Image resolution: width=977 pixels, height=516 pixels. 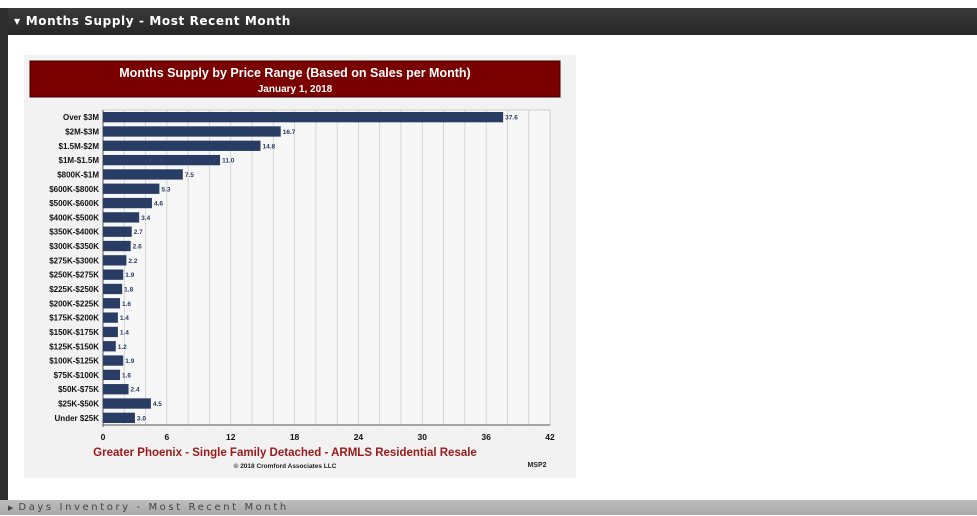 I want to click on triangle-right-icon: ▶, so click(x=11, y=508).